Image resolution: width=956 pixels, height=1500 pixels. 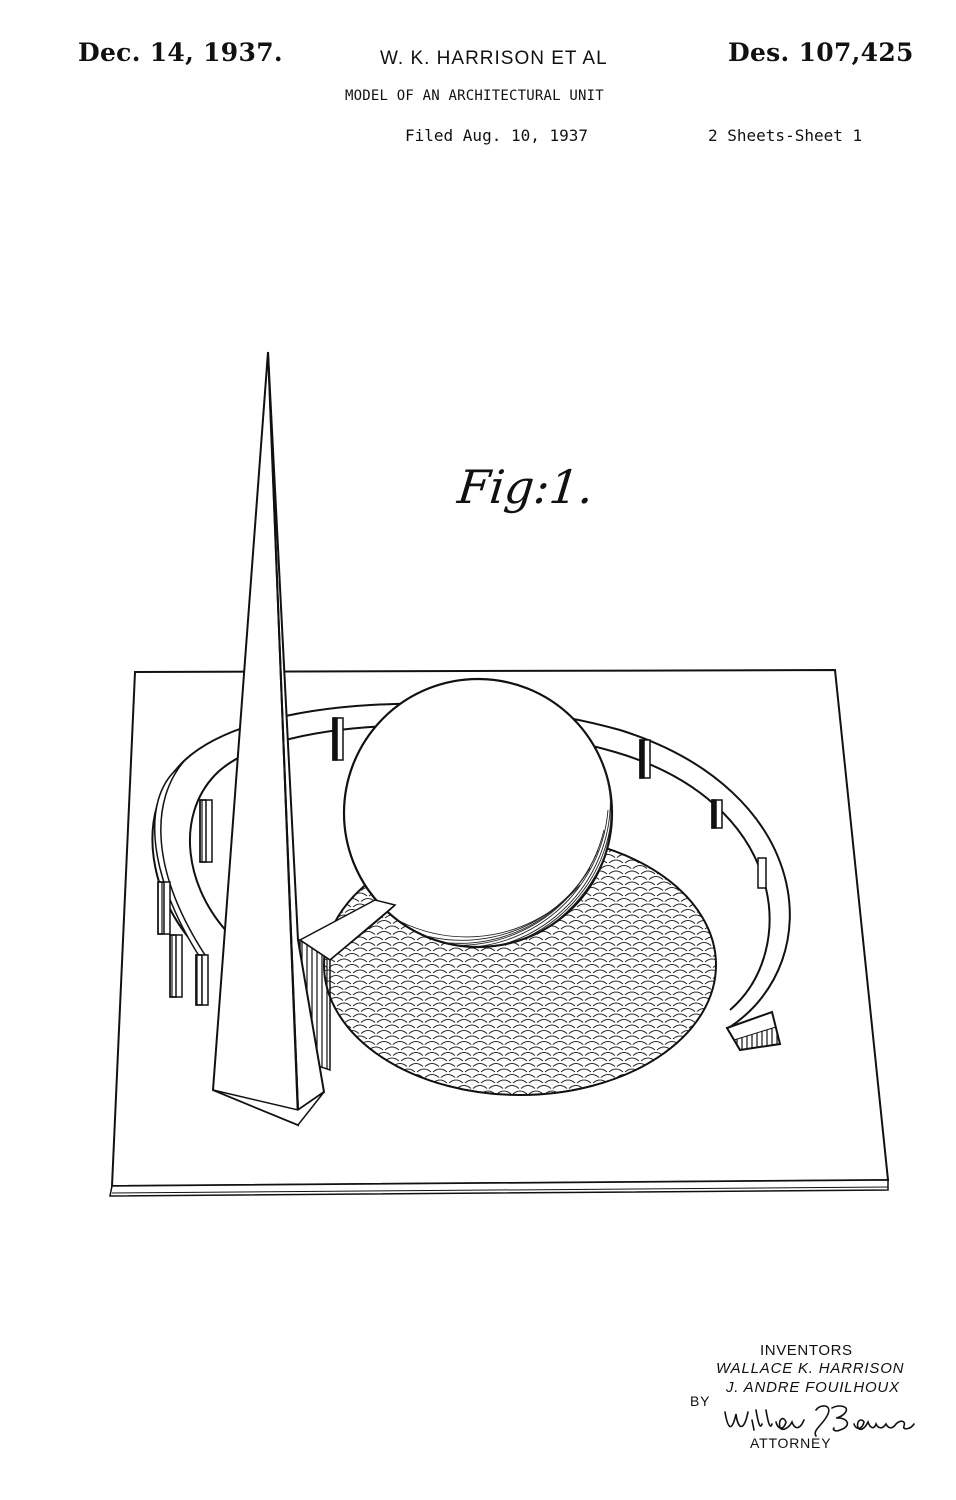 What do you see at coordinates (806, 1350) in the screenshot?
I see `inventors-heading: INVENTORS` at bounding box center [806, 1350].